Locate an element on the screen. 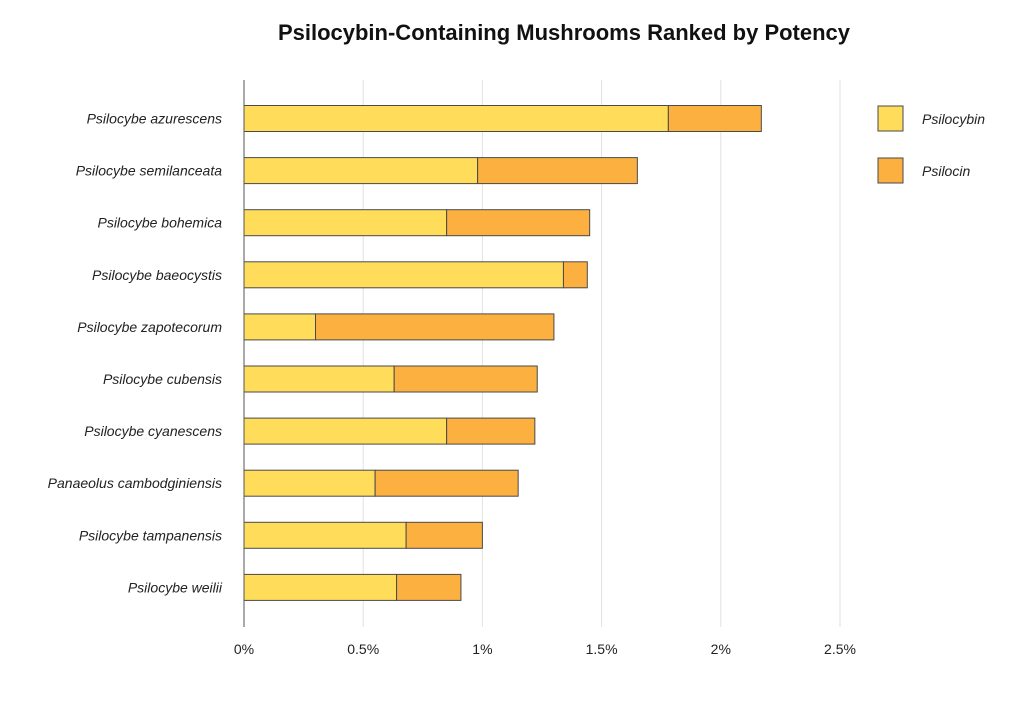  legend-label: Psilocybin is located at coordinates (953, 119).